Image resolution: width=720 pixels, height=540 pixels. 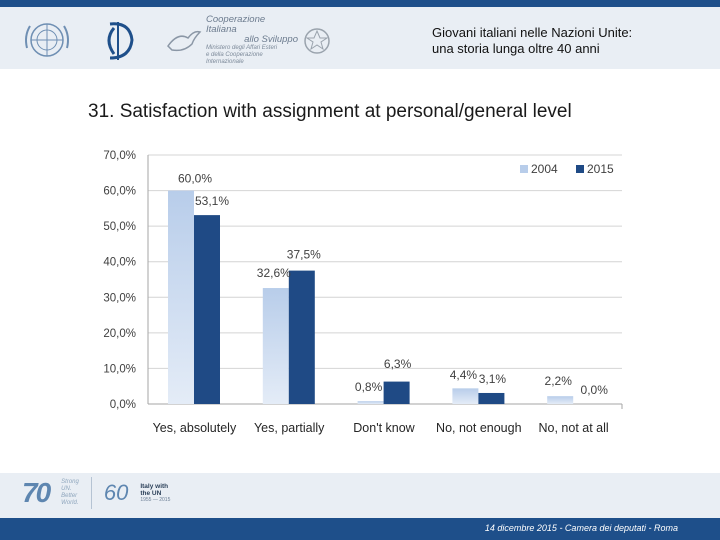 What do you see at coordinates (70, 503) in the screenshot?
I see `un70-tag-4: World.` at bounding box center [70, 503].